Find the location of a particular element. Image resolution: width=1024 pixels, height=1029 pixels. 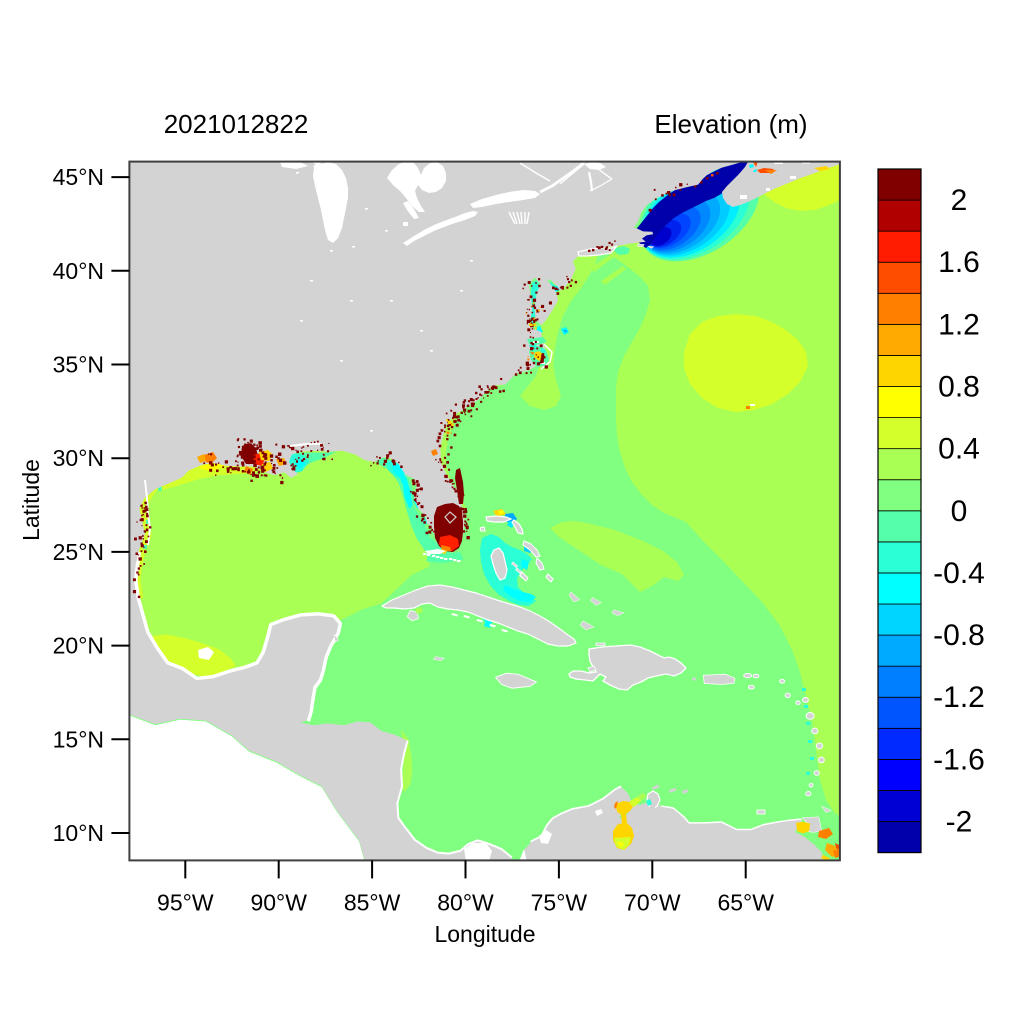

svg-text: 85°W is located at coordinates (372, 903).